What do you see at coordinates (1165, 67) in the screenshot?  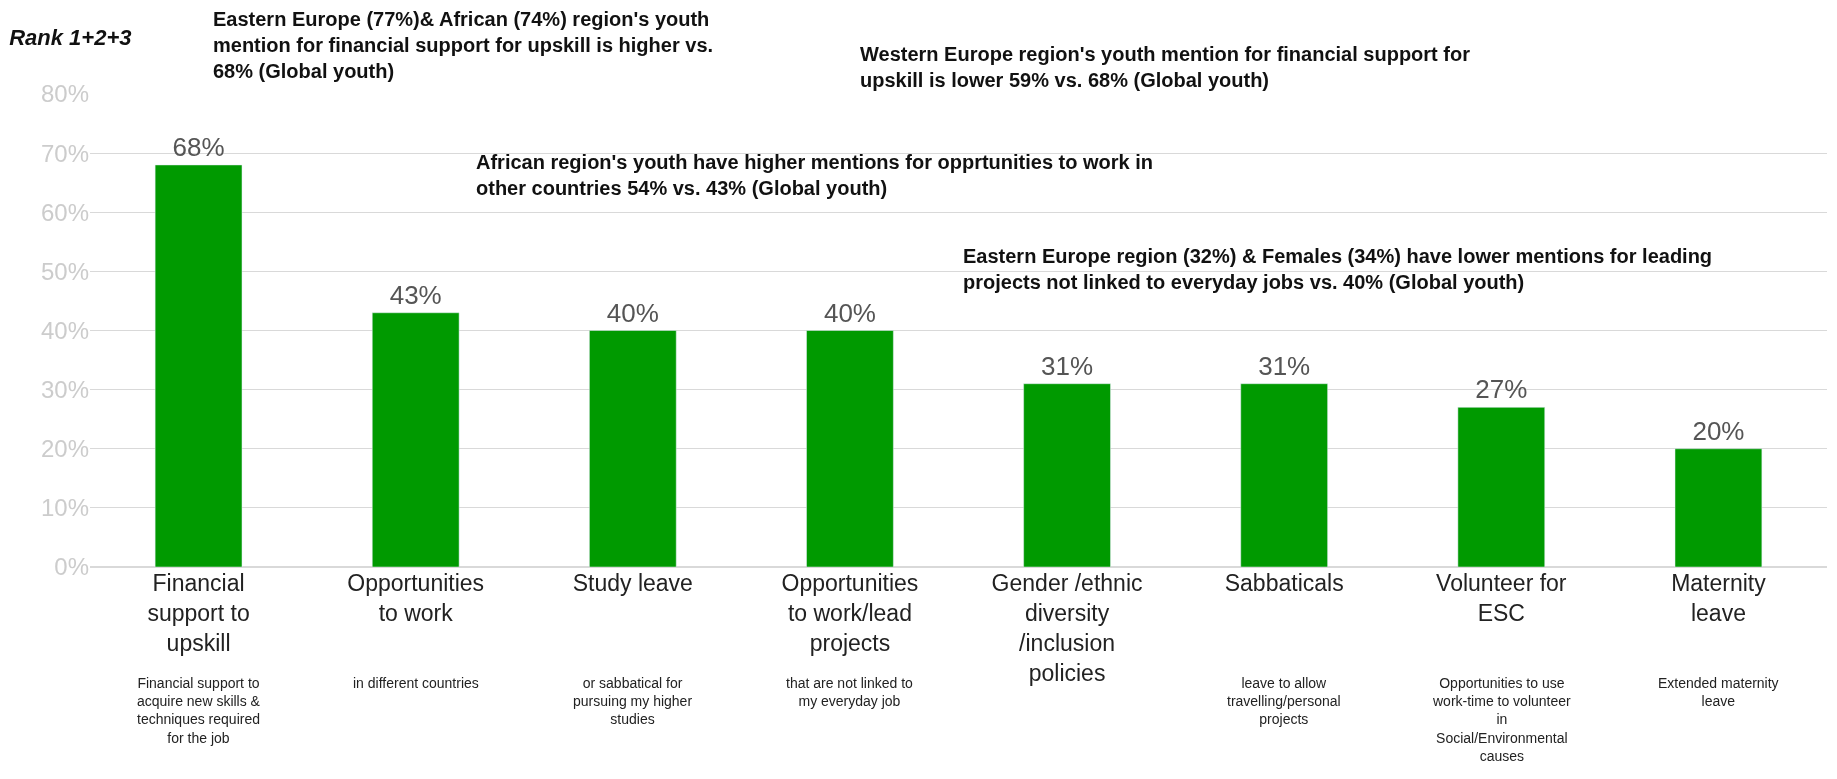 I see `text: Western Europe region's youth mention for financial support for upskill is lower 59% vs. 68% (Global youth)` at bounding box center [1165, 67].